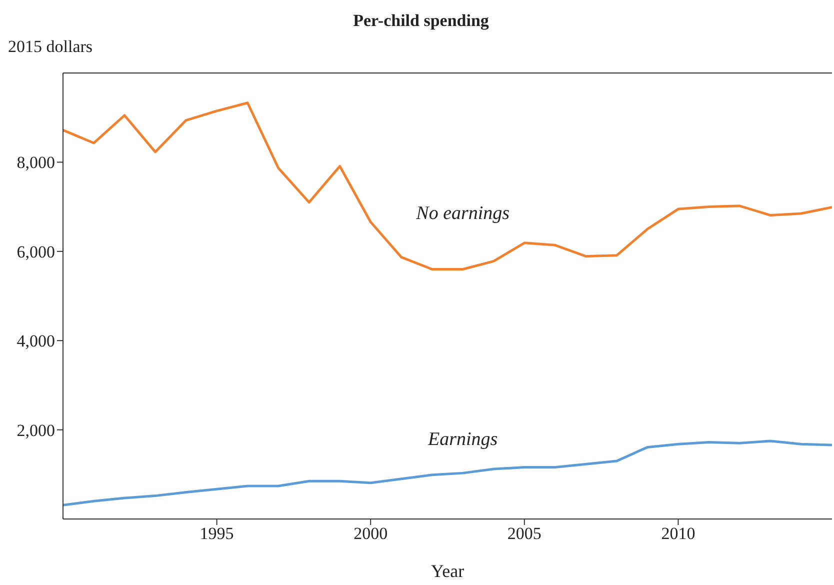  I want to click on x-axis-title: Year, so click(447, 571).